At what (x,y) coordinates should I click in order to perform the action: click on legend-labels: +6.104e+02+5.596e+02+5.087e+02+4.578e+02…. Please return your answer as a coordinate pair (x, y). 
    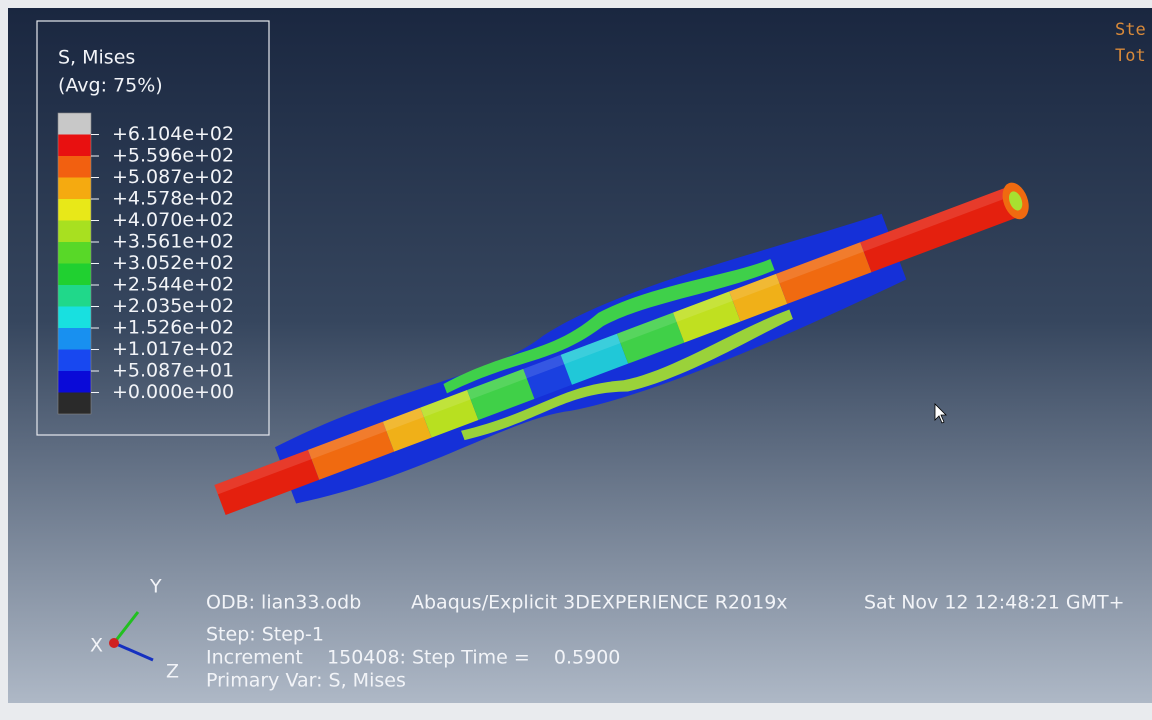
    Looking at the image, I should click on (162, 263).